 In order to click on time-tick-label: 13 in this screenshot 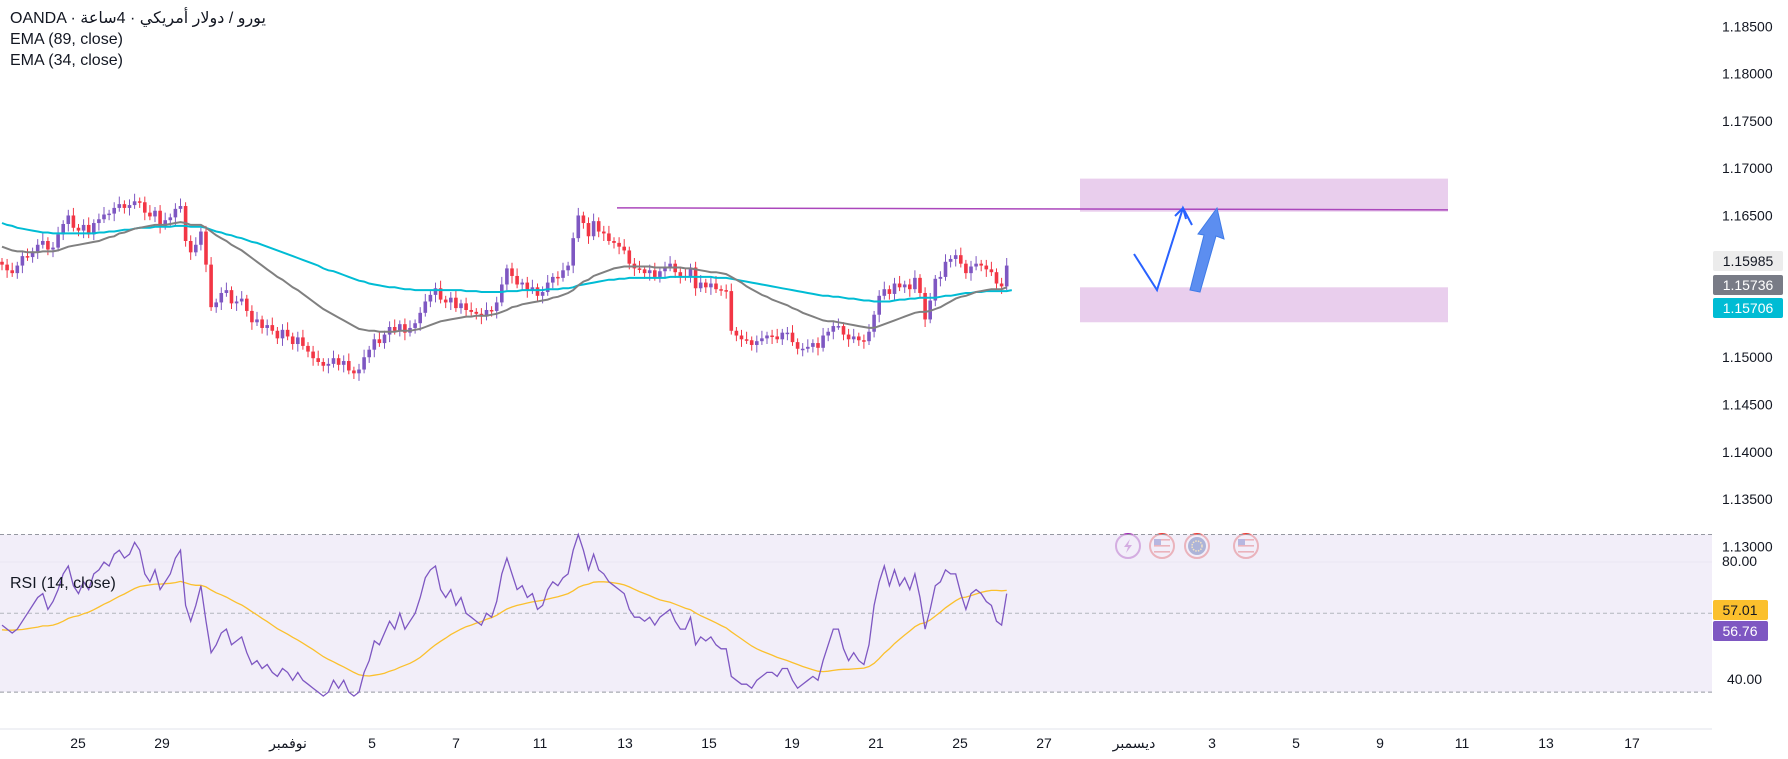, I will do `click(625, 743)`.